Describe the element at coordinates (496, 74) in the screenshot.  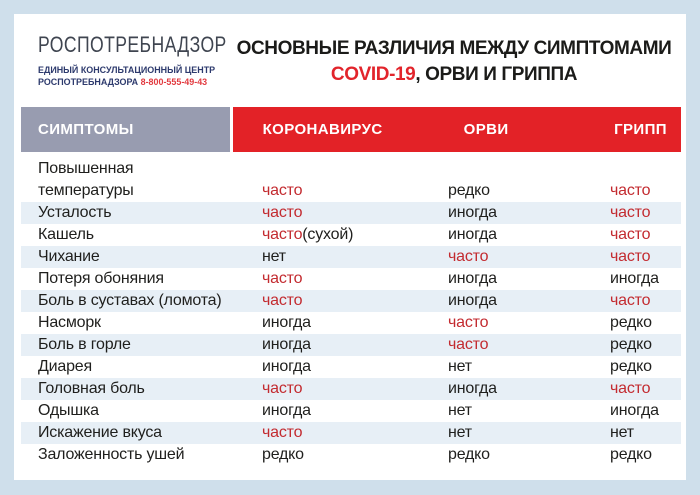
I see `page-title-line2-rest: , ОРВИ И ГРИППА` at that location.